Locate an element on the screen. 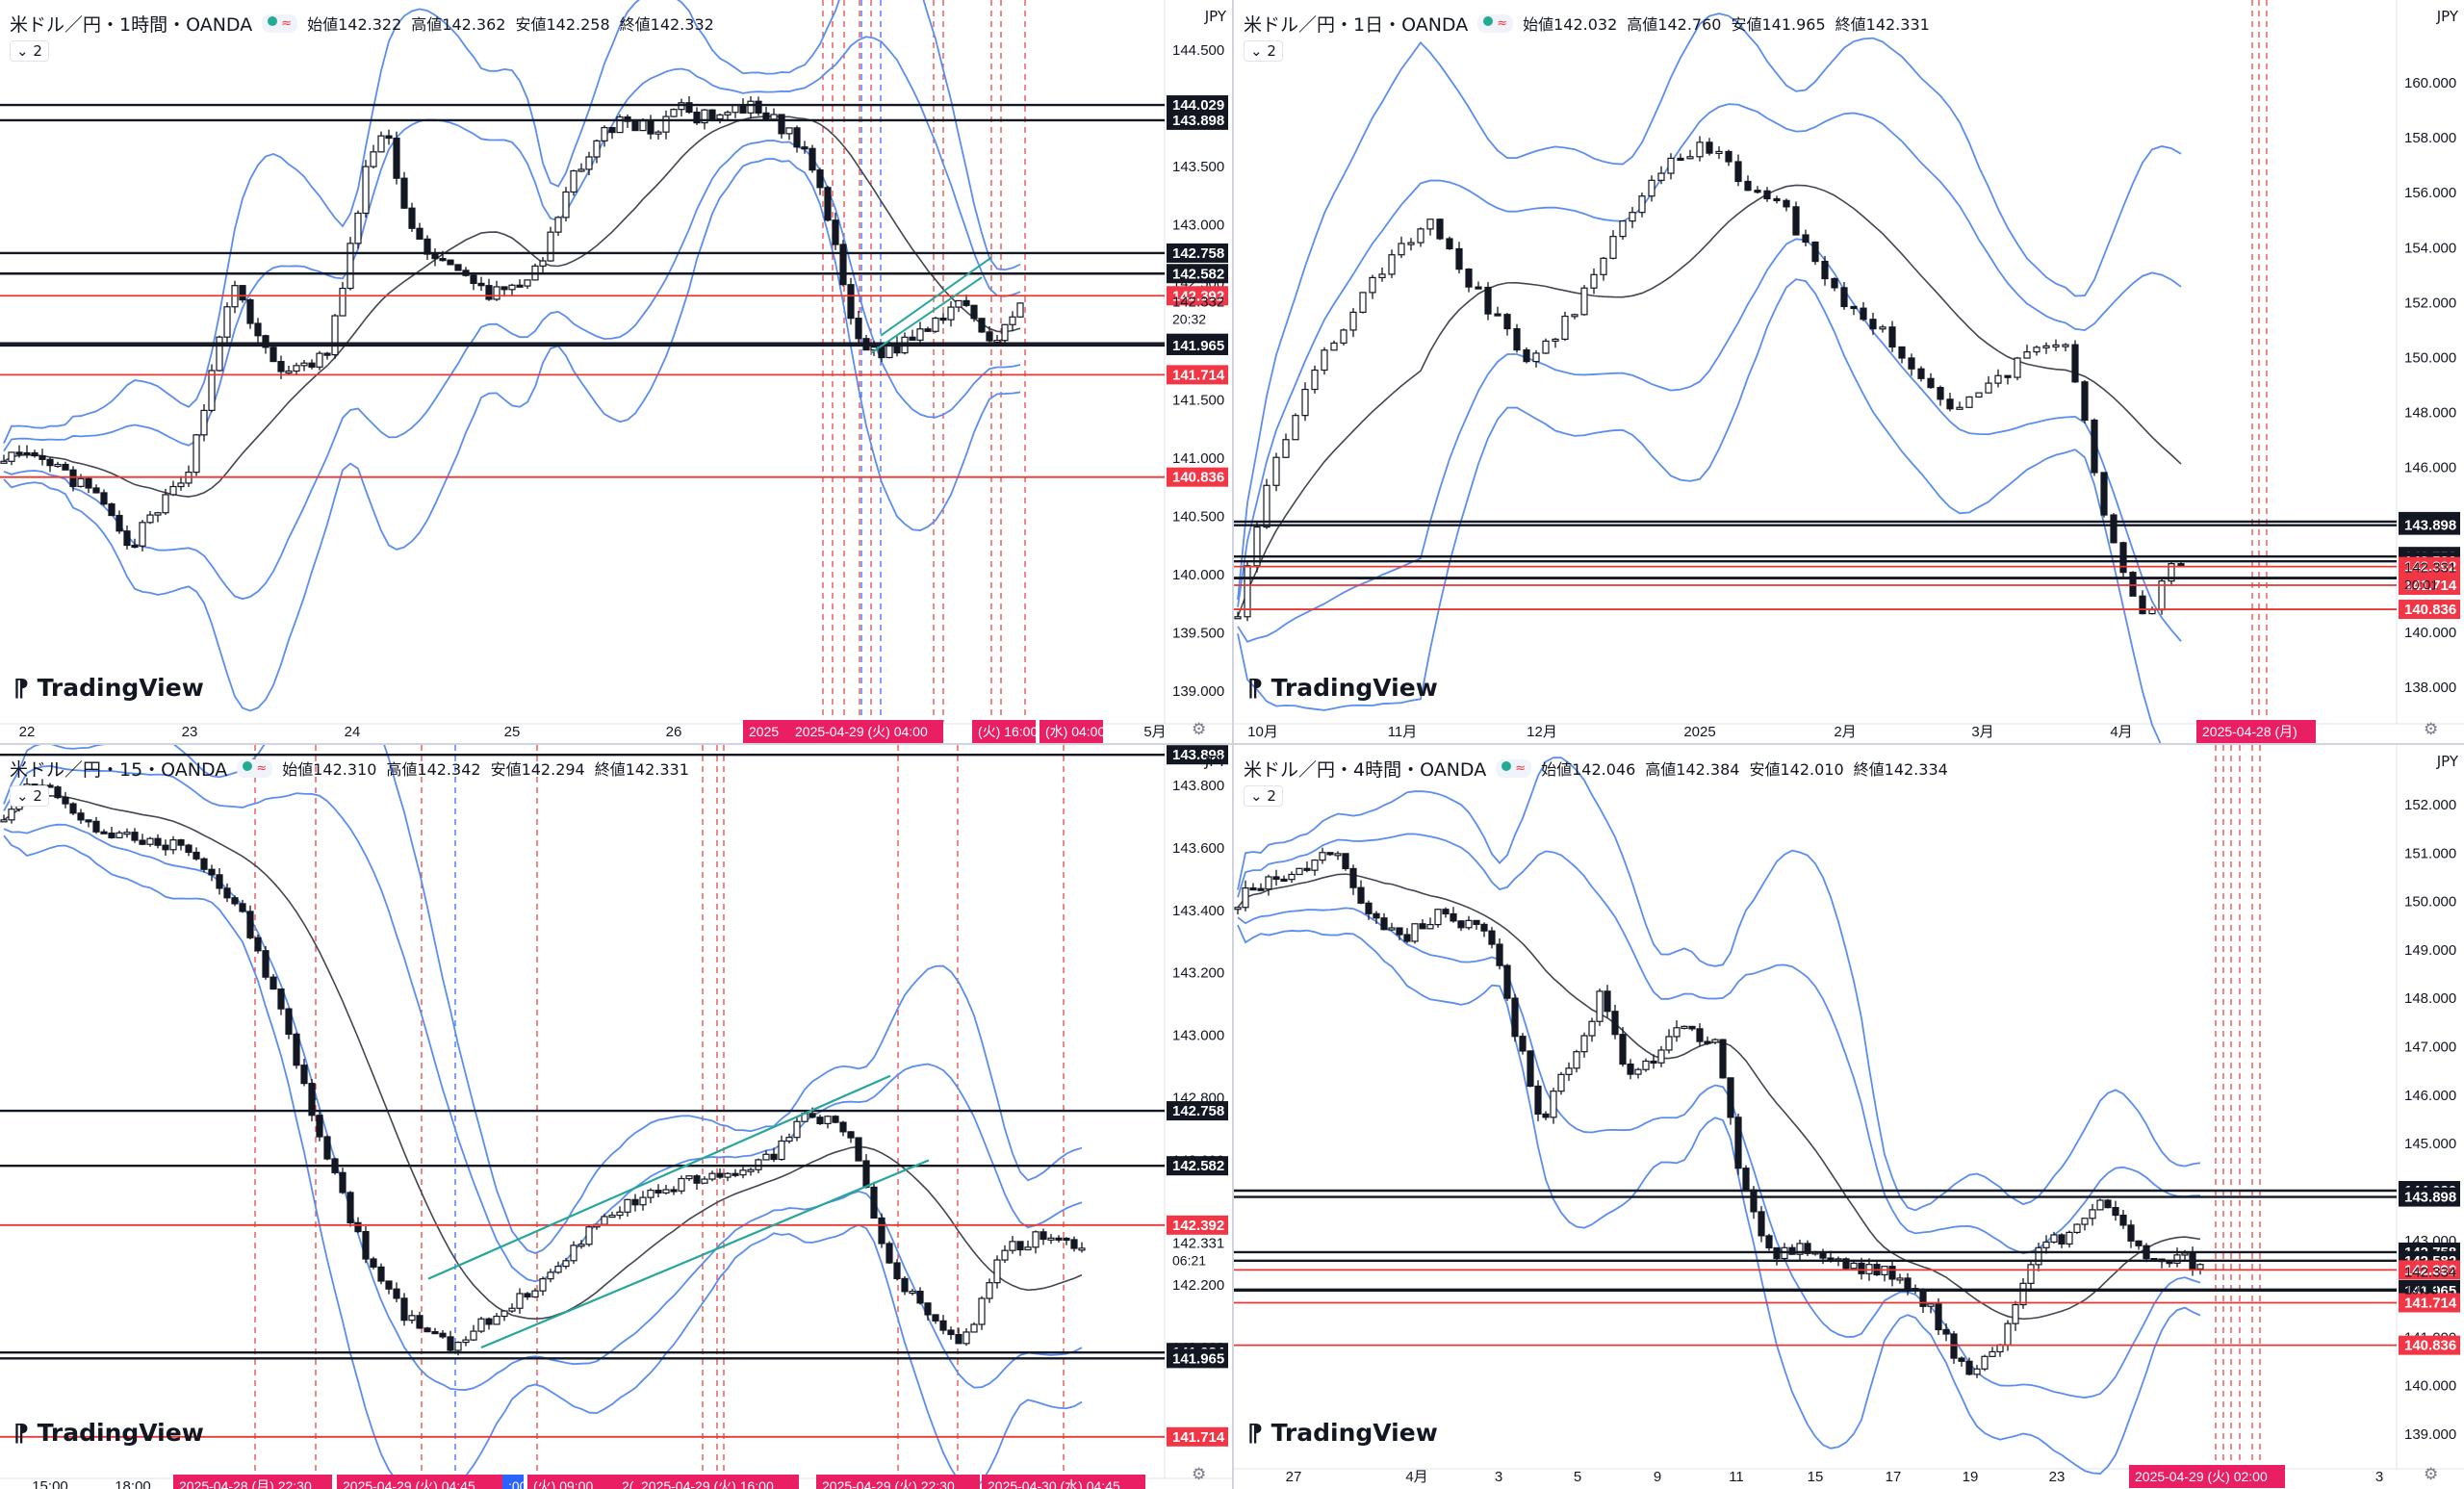  price-tick-label: 143.800 is located at coordinates (1198, 786).